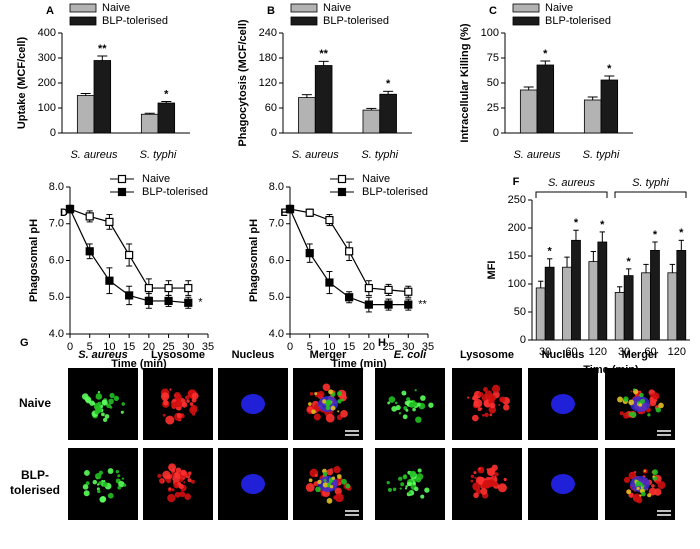  I want to click on y-tick-label: 8.0, so click(276, 187).